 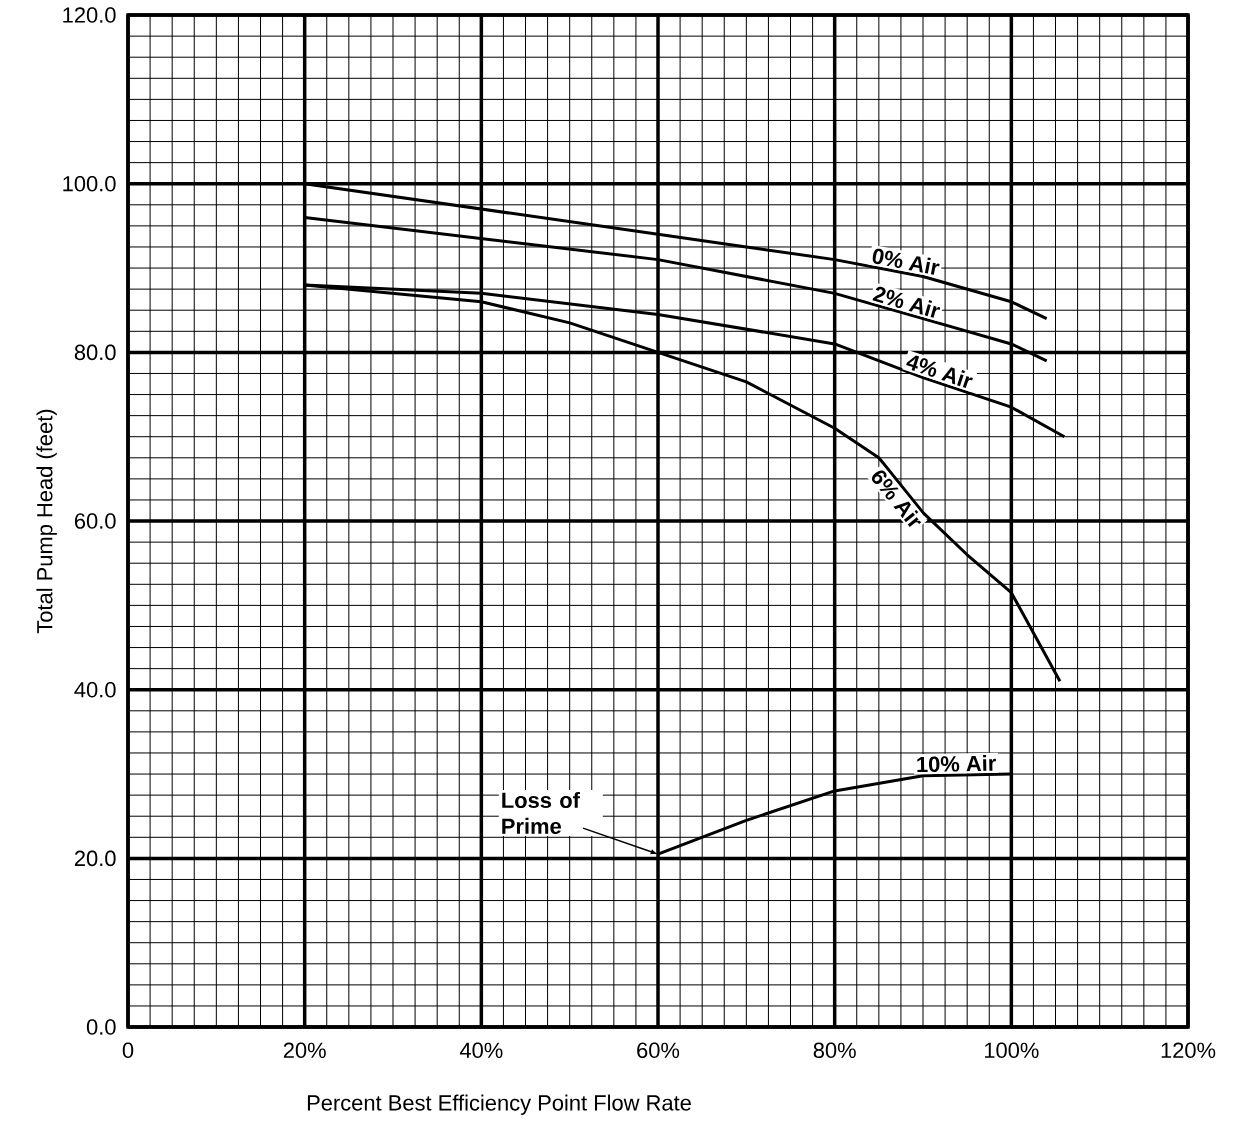 What do you see at coordinates (304, 1050) in the screenshot?
I see `x-tick-label: 20%` at bounding box center [304, 1050].